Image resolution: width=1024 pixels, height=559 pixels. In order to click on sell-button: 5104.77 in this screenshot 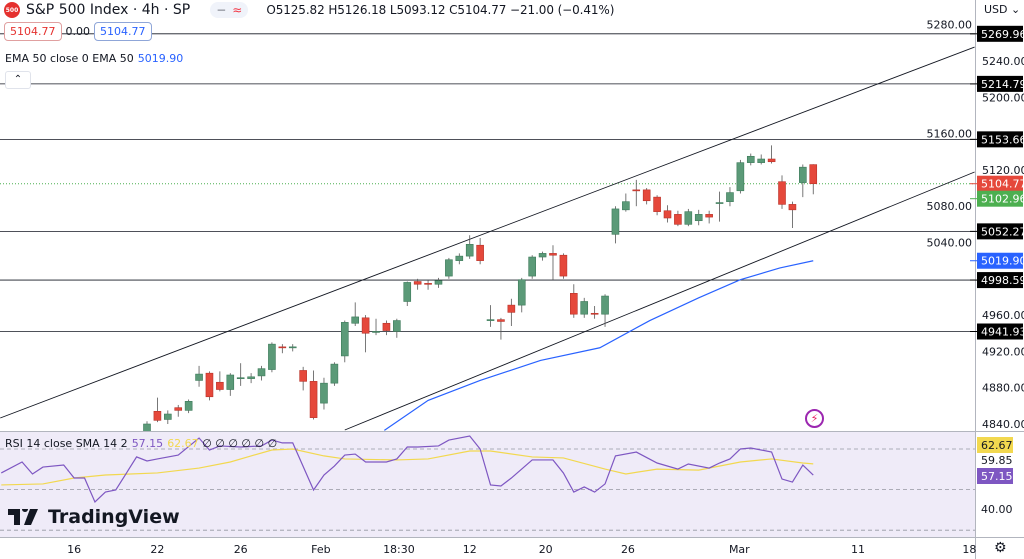, I will do `click(33, 31)`.